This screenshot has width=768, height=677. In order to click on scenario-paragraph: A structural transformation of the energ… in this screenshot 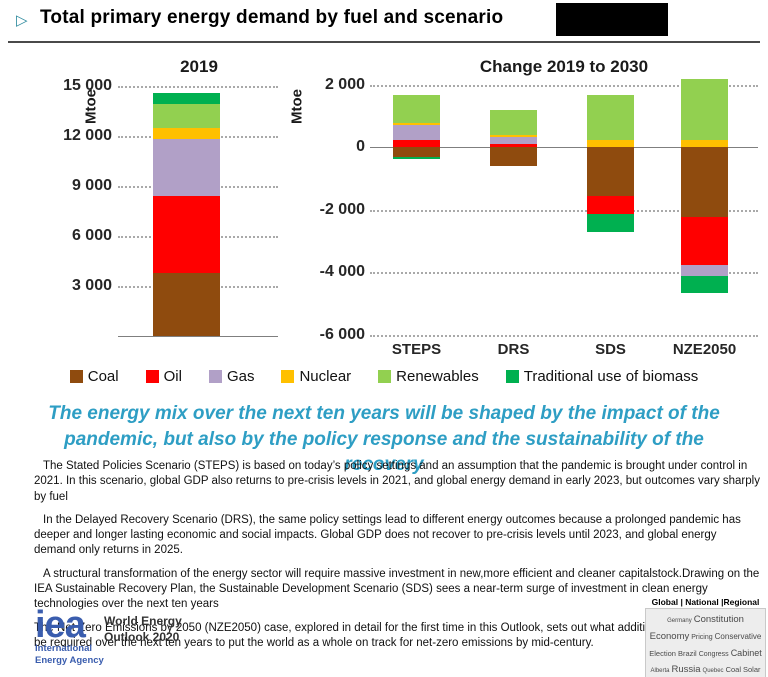, I will do `click(397, 589)`.